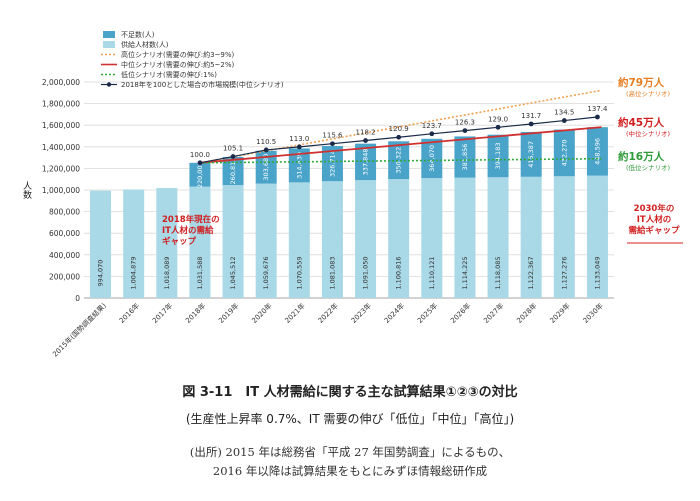 Image resolution: width=700 pixels, height=501 pixels. I want to click on x-tick-label: 2026年, so click(460, 313).